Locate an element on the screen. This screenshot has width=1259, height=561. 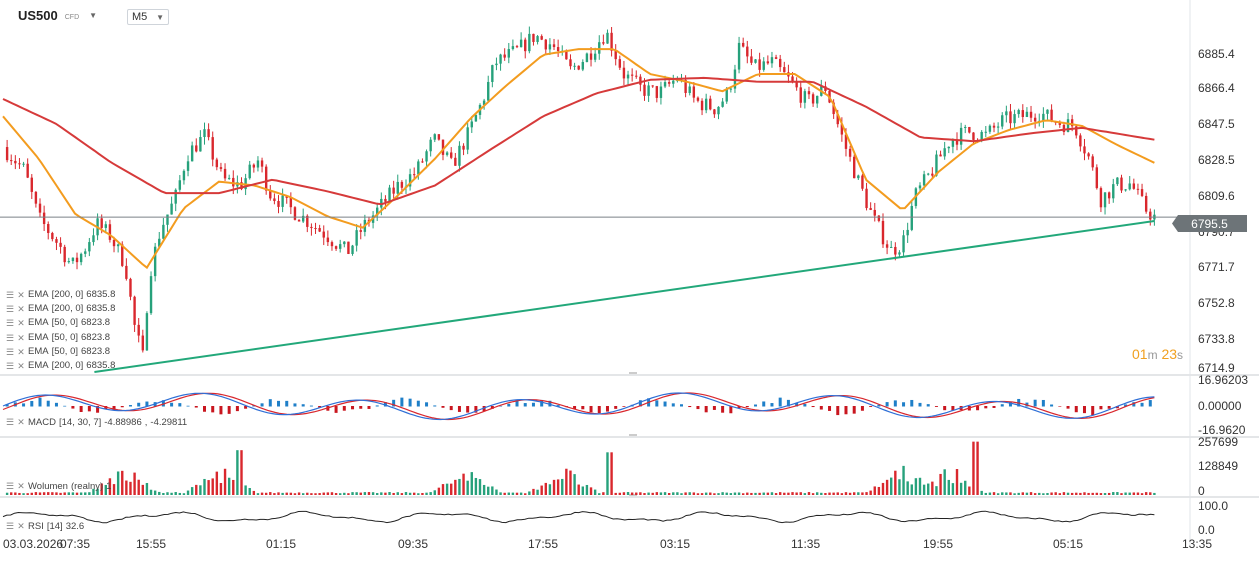
caret-down-icon: ▼ is located at coordinates (93, 15).